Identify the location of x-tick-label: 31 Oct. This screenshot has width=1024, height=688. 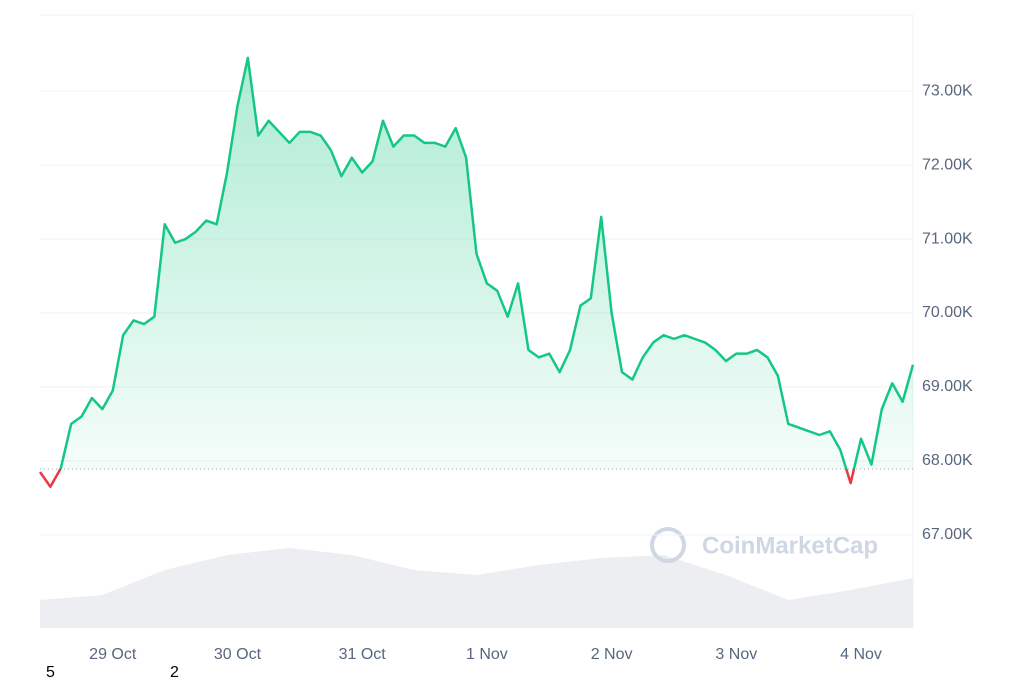
(363, 654).